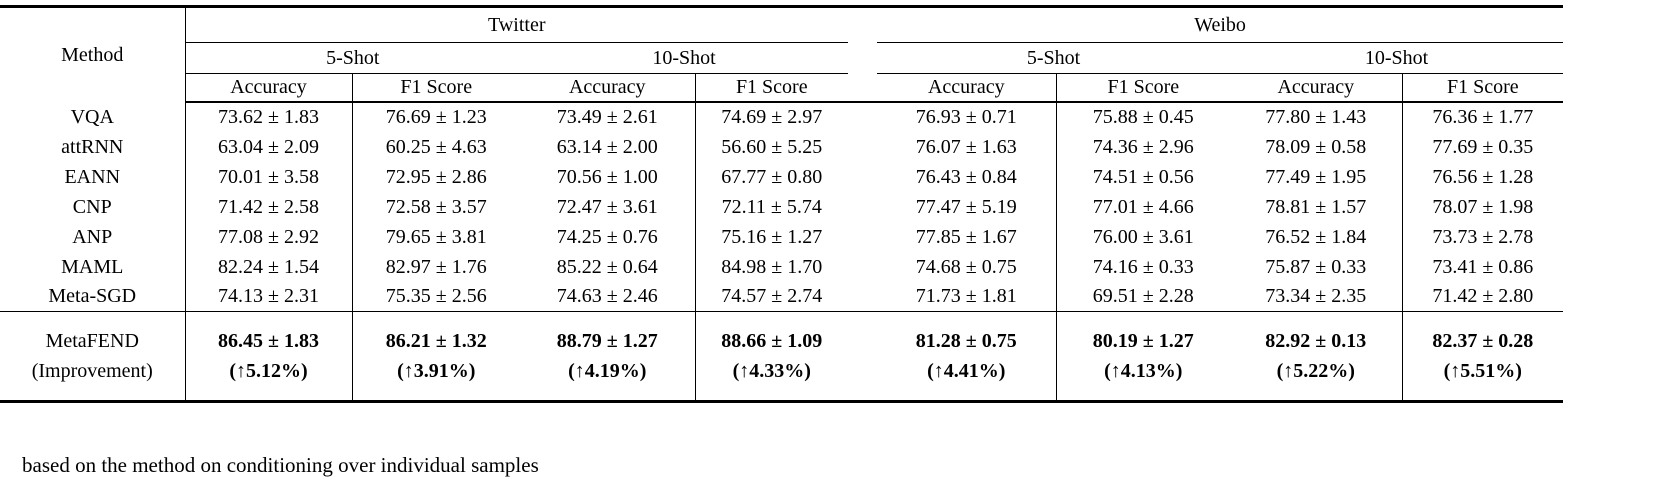 The image size is (1658, 478). Describe the element at coordinates (1483, 206) in the screenshot. I see `value-cell: 78.07 ± 1.98` at that location.